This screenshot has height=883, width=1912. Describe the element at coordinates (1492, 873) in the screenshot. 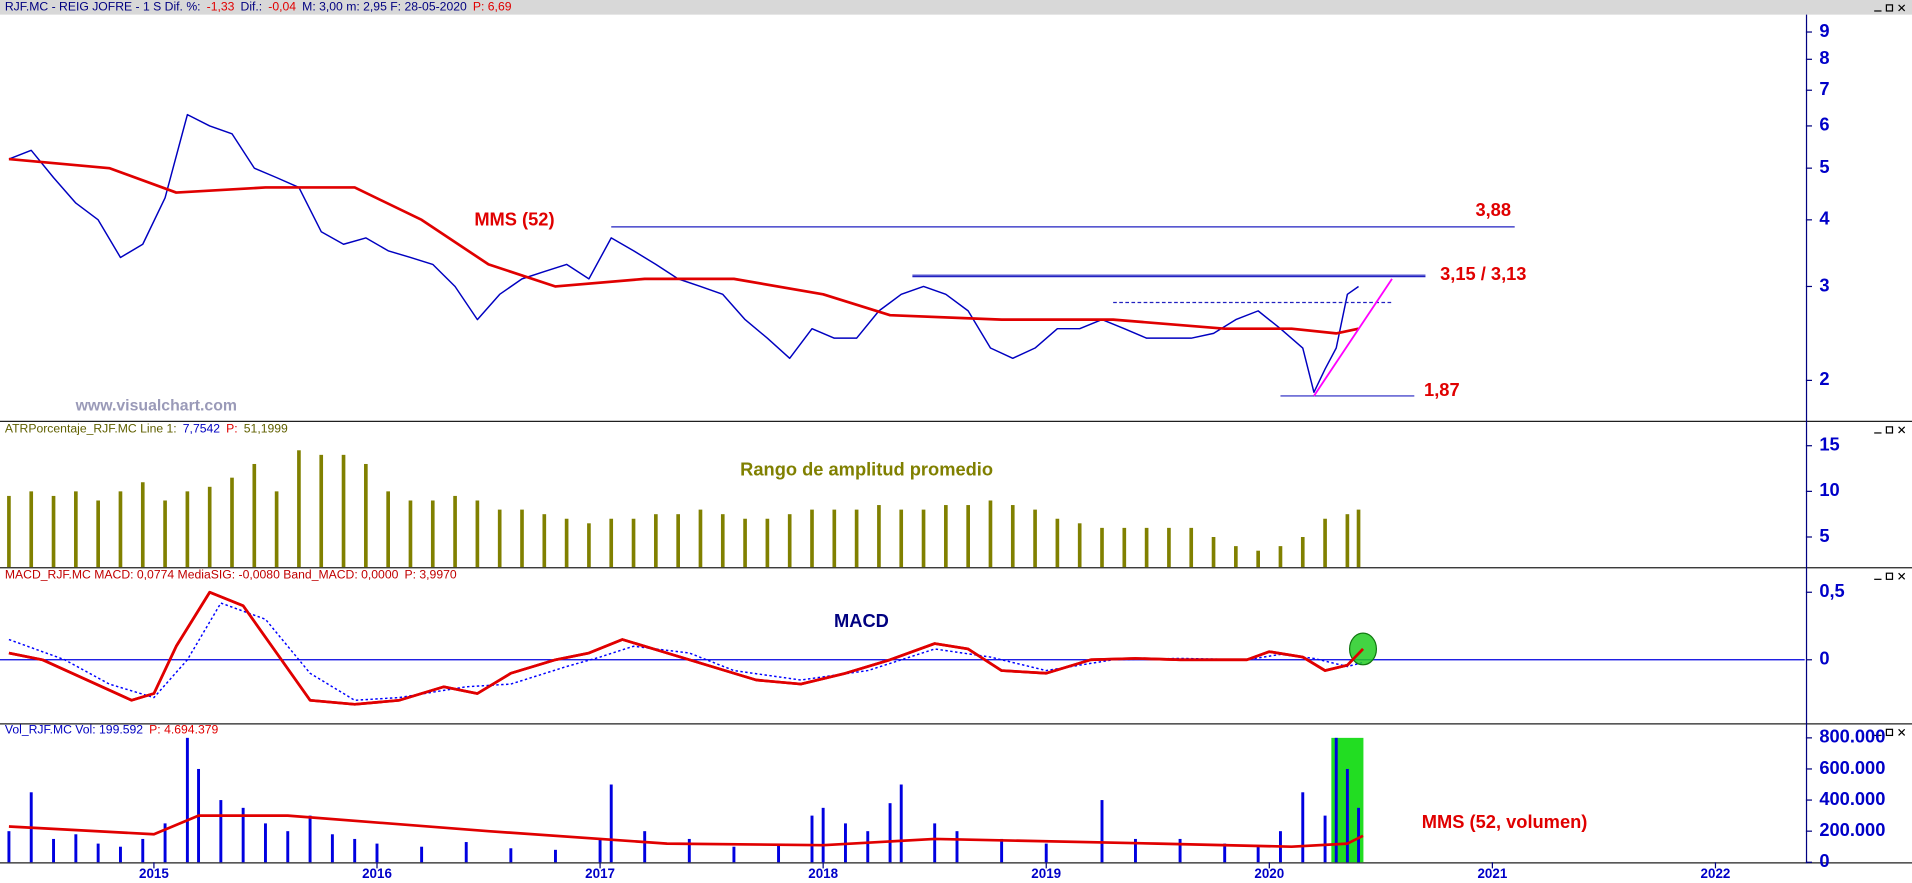

I see `x-tick-label: 2021` at that location.